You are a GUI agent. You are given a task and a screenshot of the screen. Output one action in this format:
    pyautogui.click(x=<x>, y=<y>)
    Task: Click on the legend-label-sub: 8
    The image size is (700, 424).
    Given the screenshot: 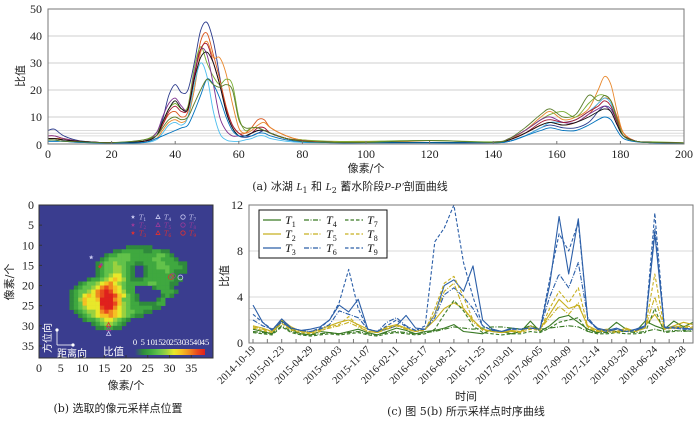 What is the action you would take?
    pyautogui.click(x=194, y=228)
    